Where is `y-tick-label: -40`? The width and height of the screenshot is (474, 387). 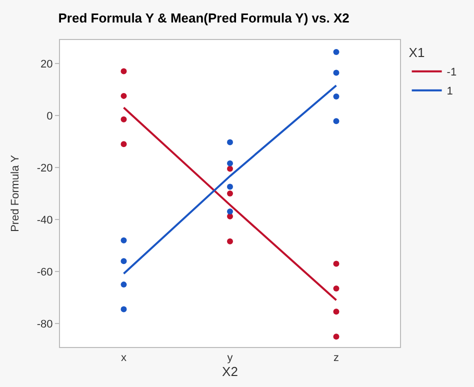 y-tick-label: -40 is located at coordinates (44, 220).